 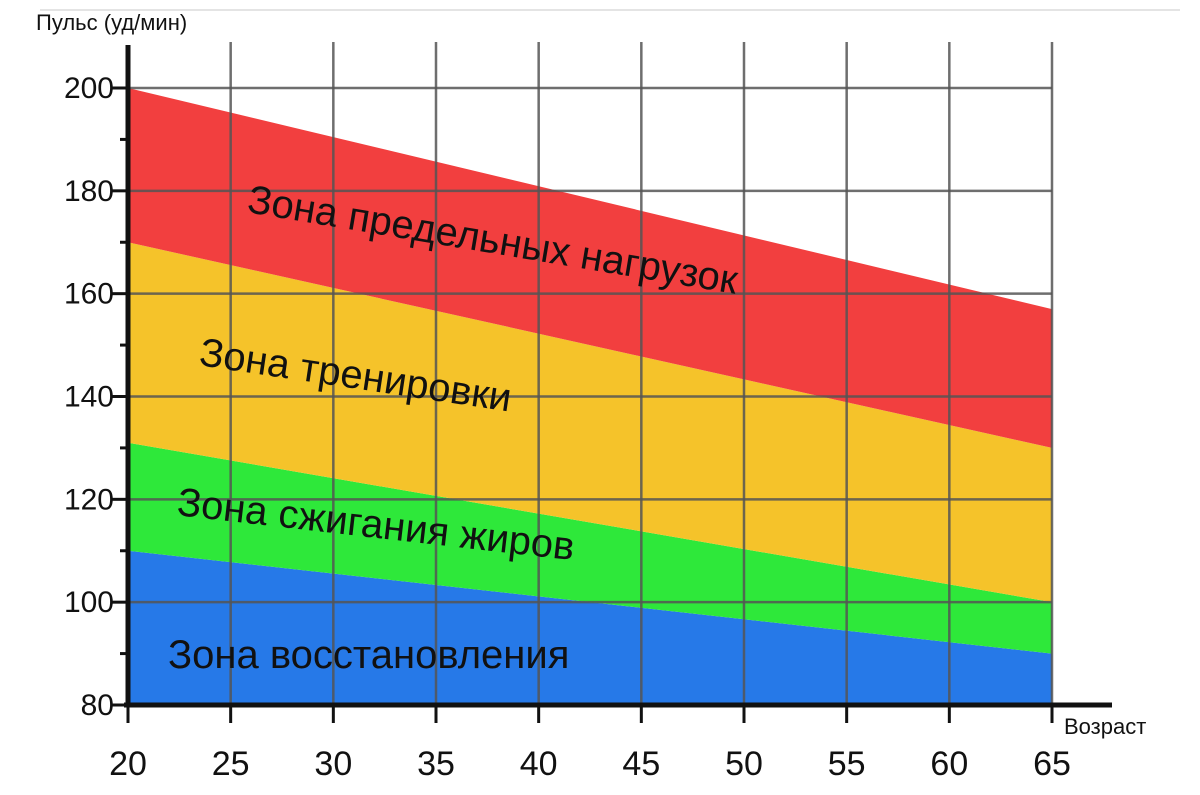 What do you see at coordinates (641, 764) in the screenshot?
I see `x-tick-label: 45` at bounding box center [641, 764].